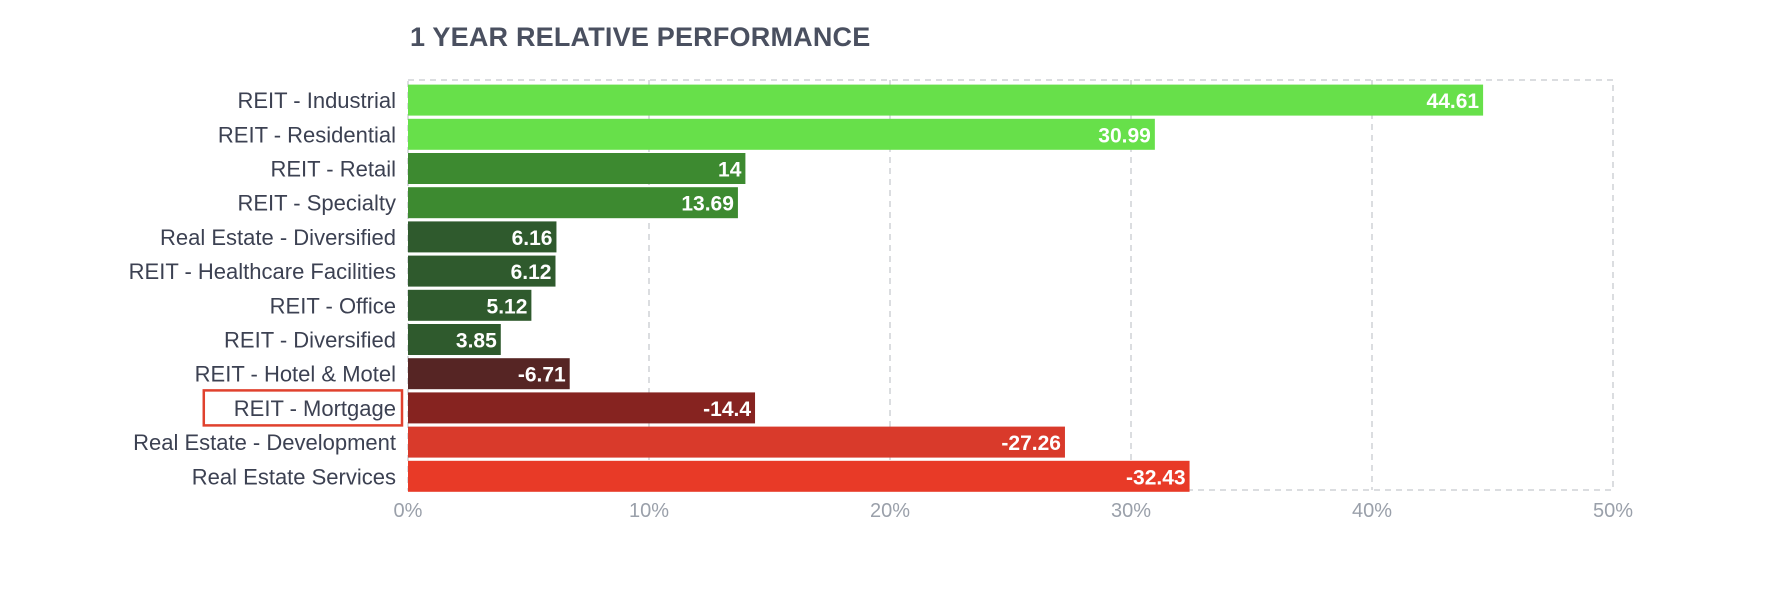 The image size is (1790, 590). Describe the element at coordinates (532, 238) in the screenshot. I see `bar-value-label: 6.16` at that location.